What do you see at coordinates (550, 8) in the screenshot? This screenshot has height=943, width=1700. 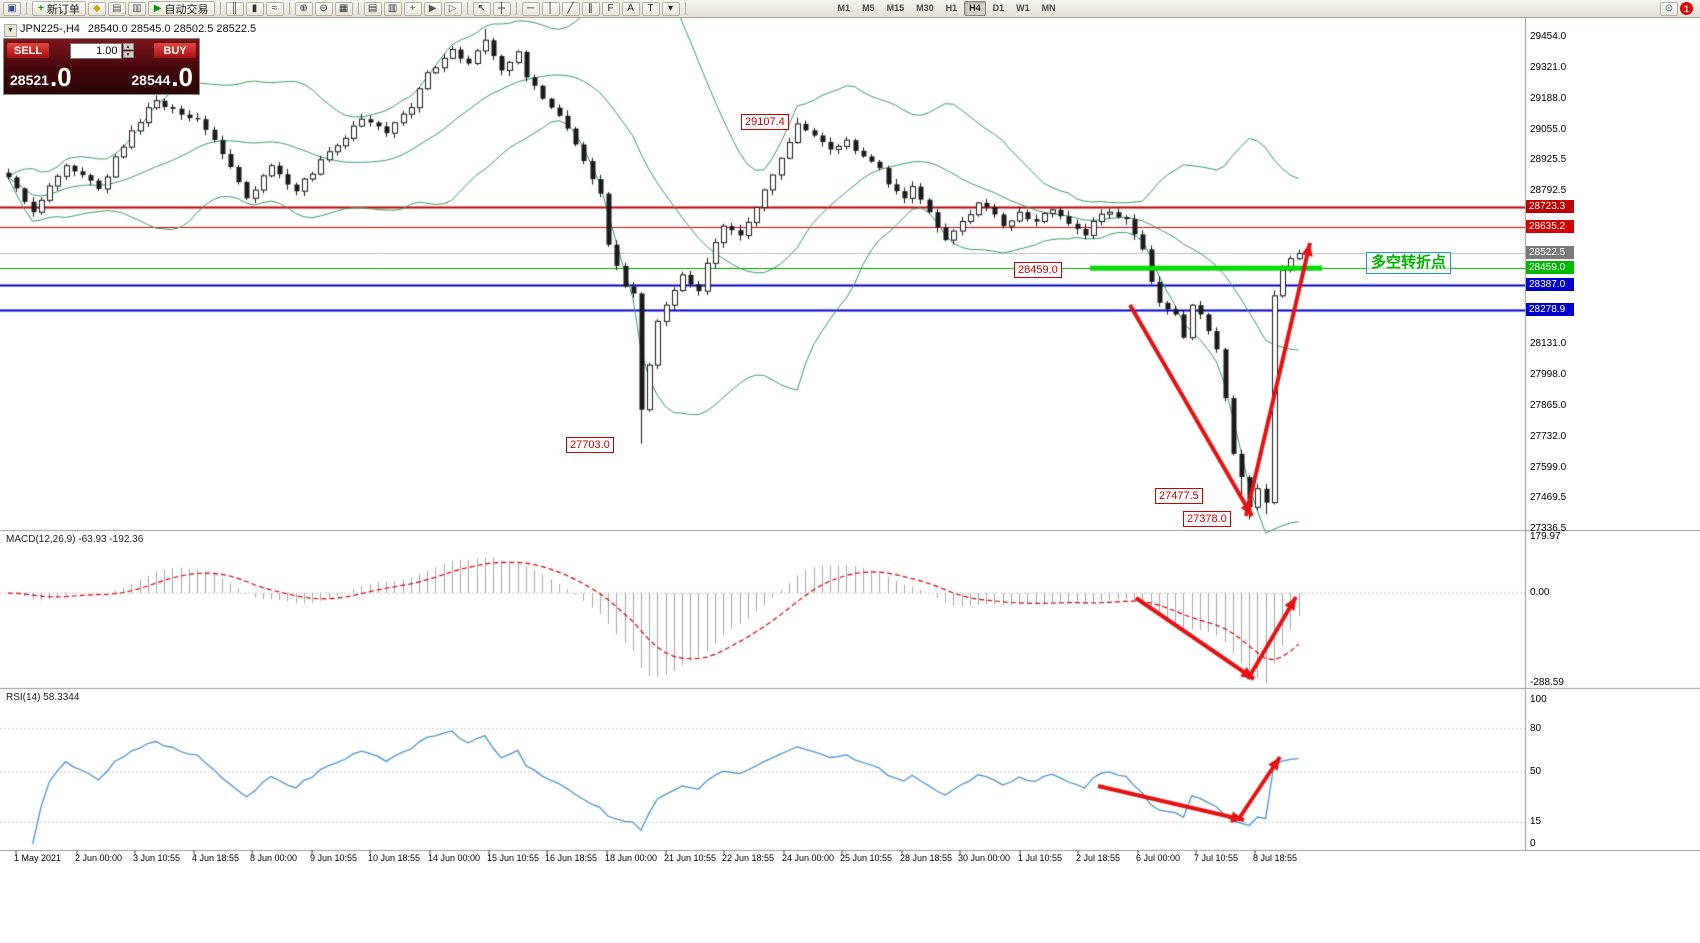 I see `vertical-line-icon: │` at bounding box center [550, 8].